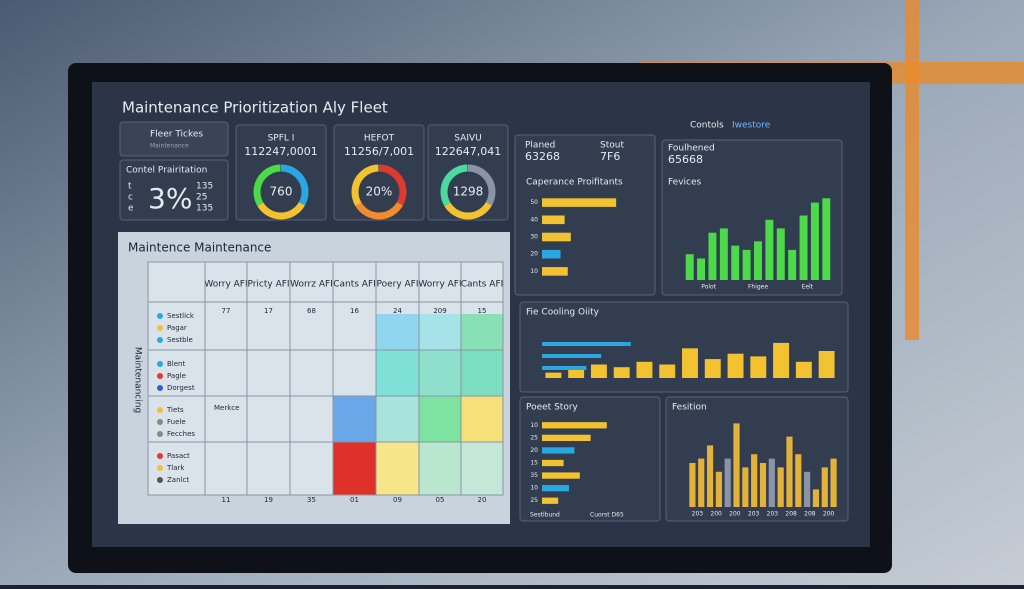  I want to click on column-header: Pricty AFI, so click(268, 285).